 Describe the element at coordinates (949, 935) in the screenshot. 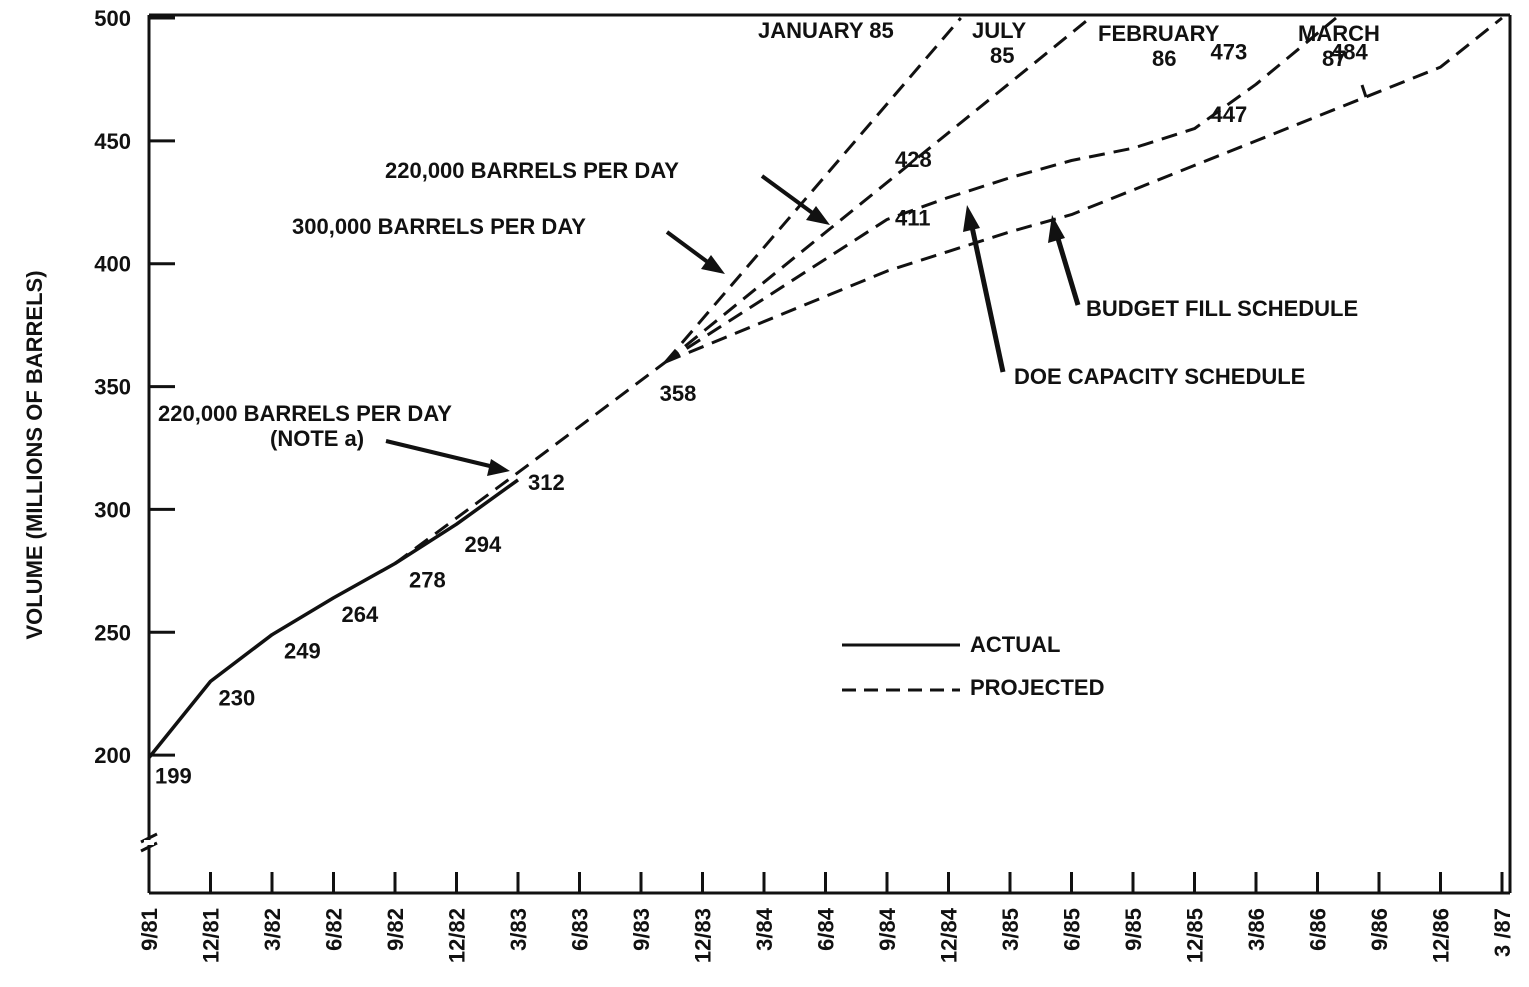

I see `x-tick-label: 12/84` at that location.